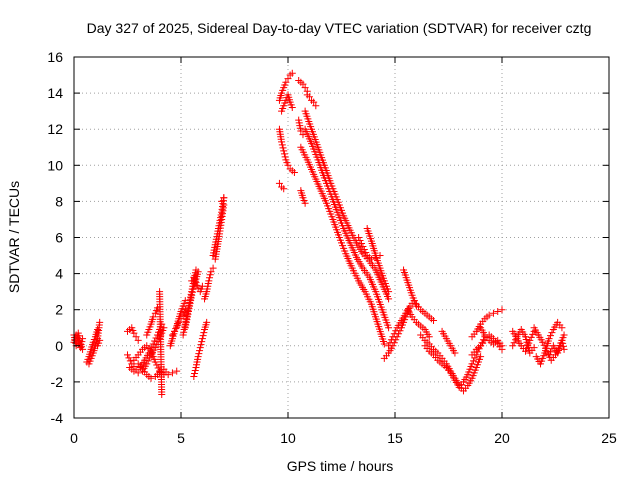 The width and height of the screenshot is (640, 480). What do you see at coordinates (219, 232) in the screenshot?
I see `series-t21` at bounding box center [219, 232].